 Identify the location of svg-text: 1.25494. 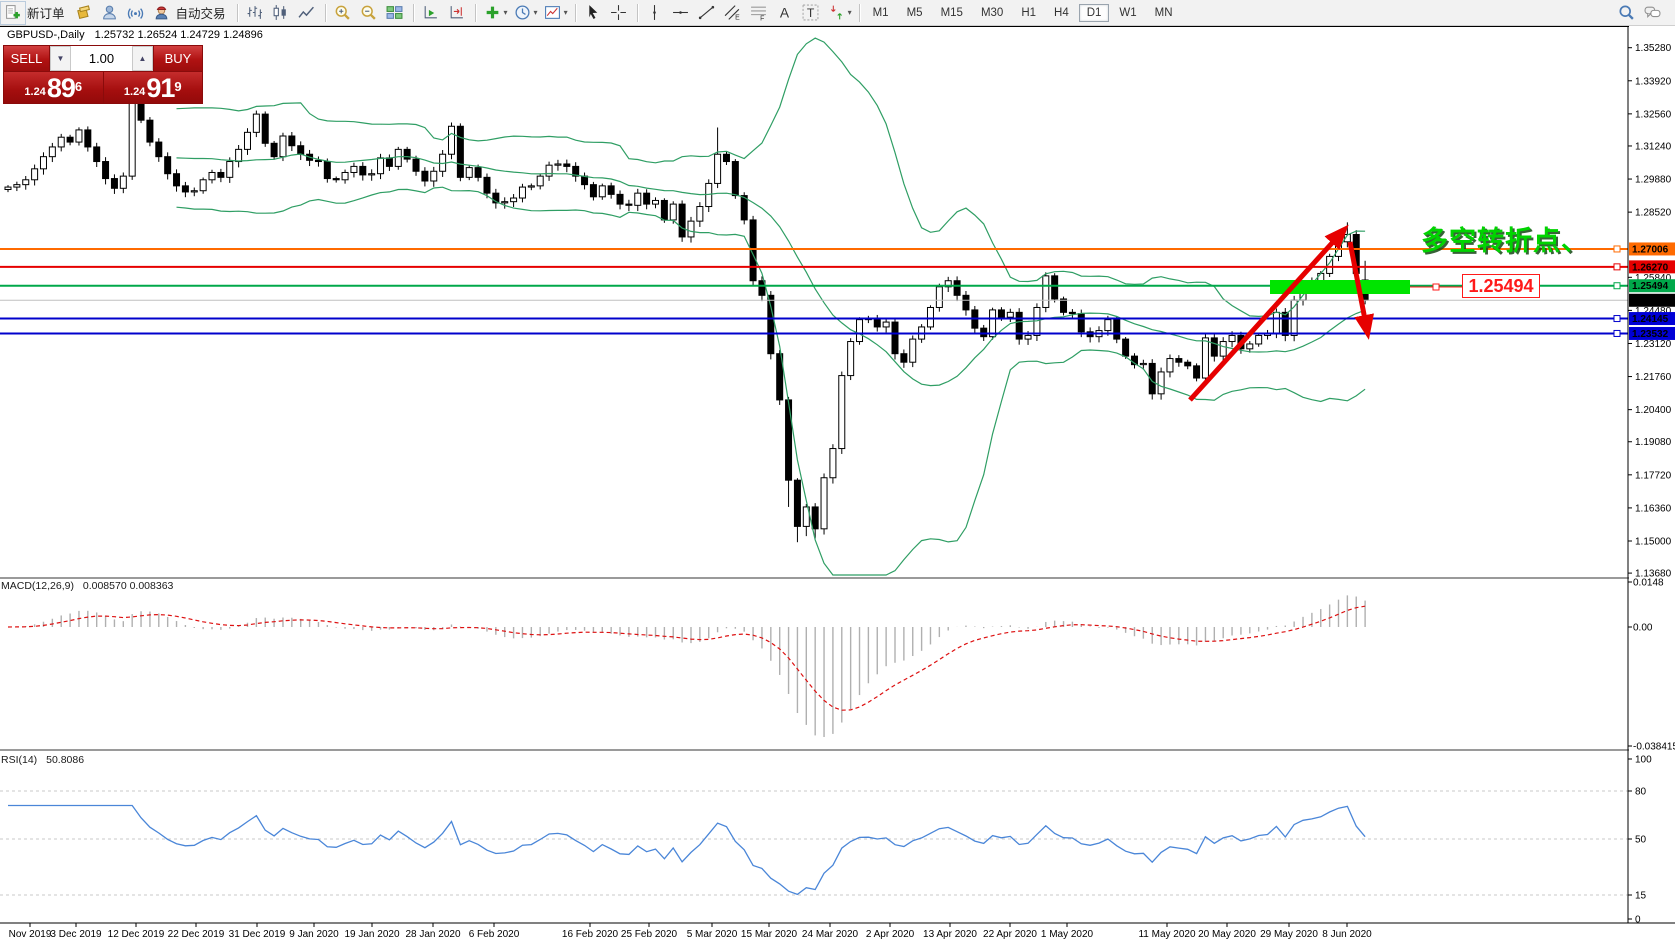
(1650, 286).